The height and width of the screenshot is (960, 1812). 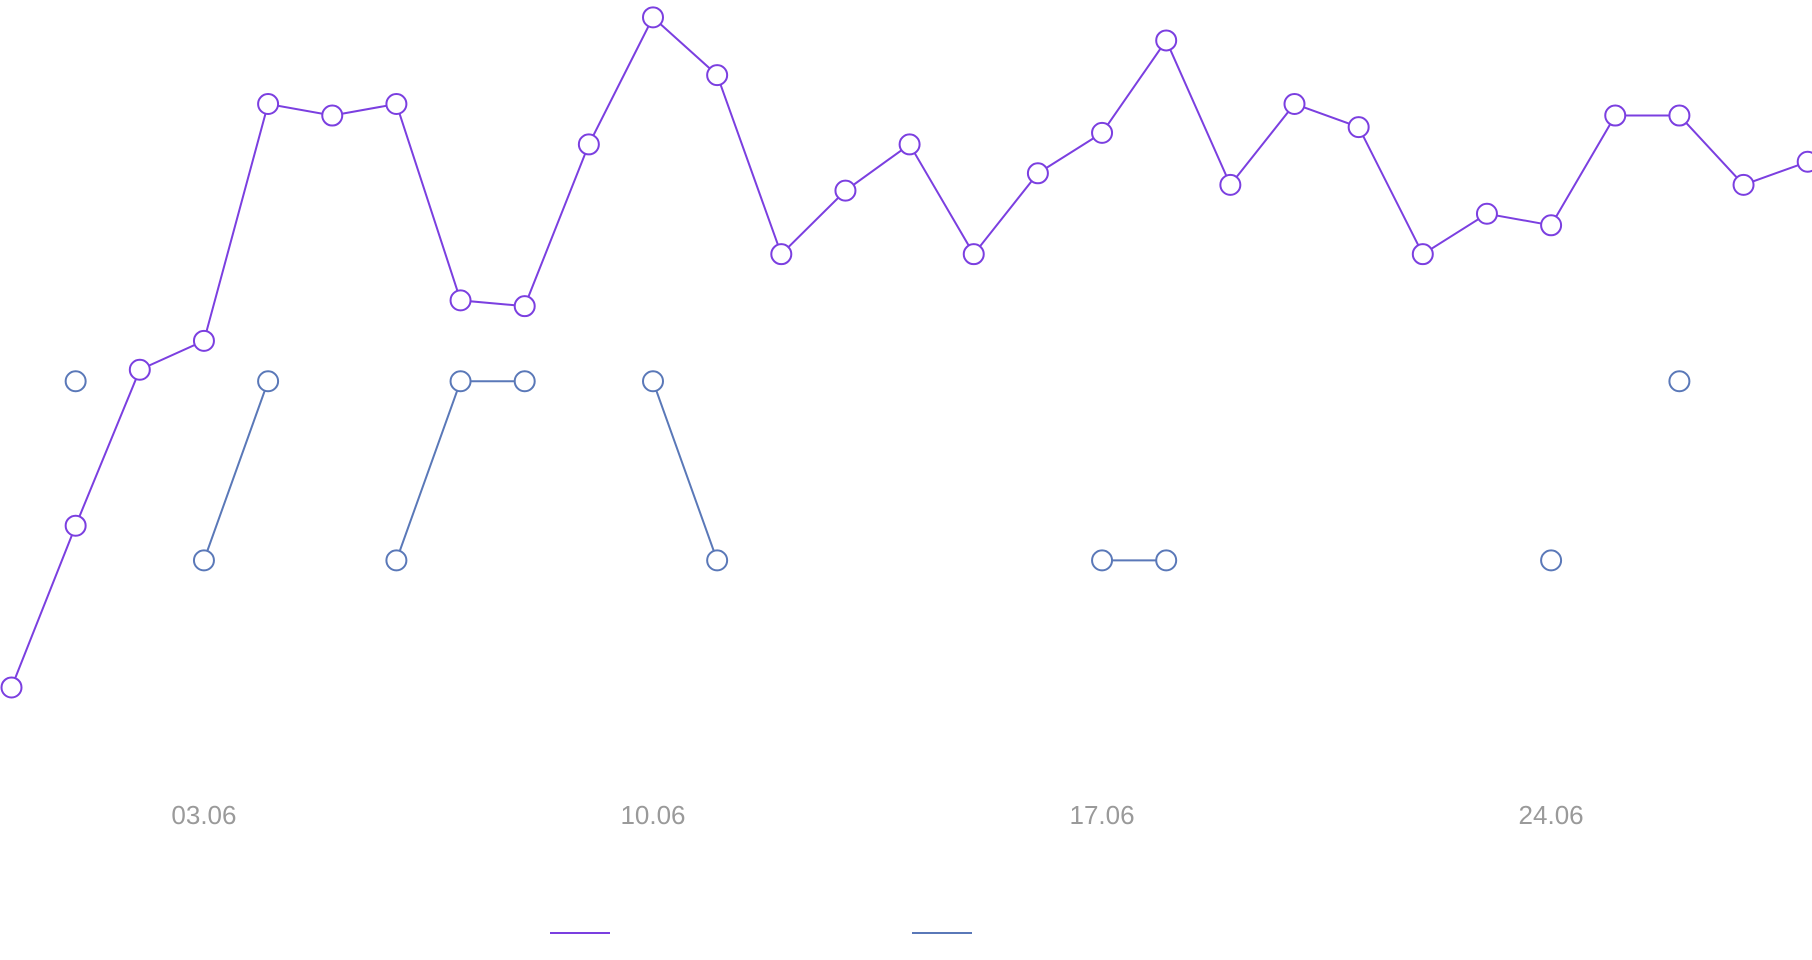 I want to click on x-tick-label: 24.06, so click(x=1551, y=815).